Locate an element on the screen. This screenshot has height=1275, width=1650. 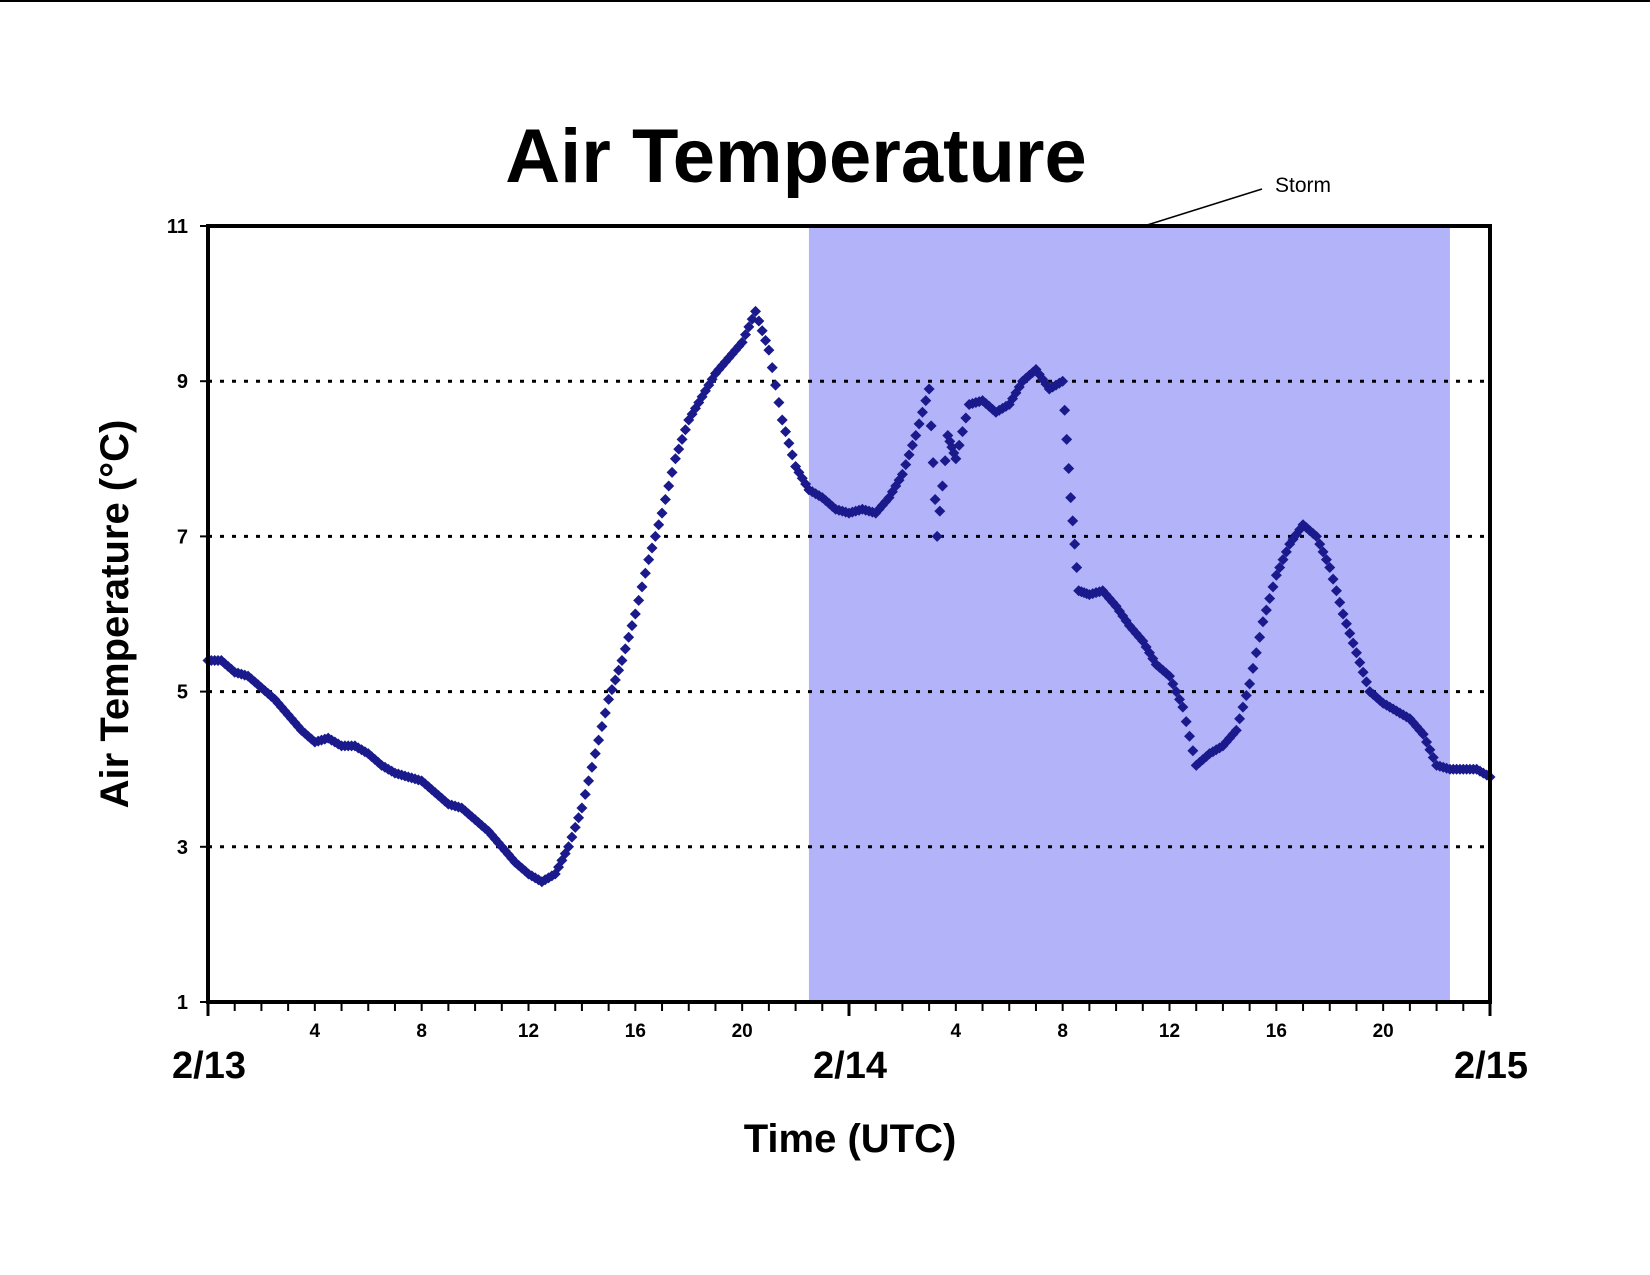
y-tick-label: 11 is located at coordinates (177, 227).